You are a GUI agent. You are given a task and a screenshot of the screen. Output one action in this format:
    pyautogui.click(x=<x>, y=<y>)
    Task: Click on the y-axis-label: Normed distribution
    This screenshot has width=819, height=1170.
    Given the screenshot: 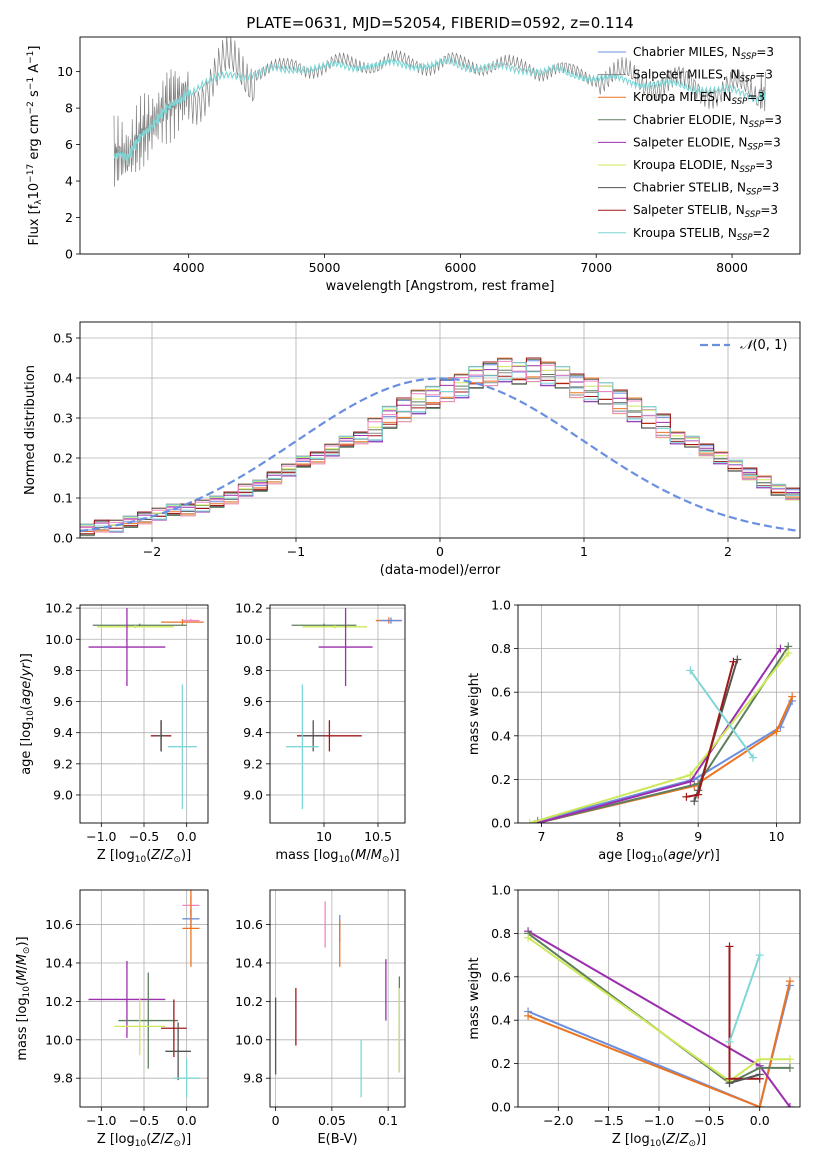 What is the action you would take?
    pyautogui.click(x=30, y=430)
    